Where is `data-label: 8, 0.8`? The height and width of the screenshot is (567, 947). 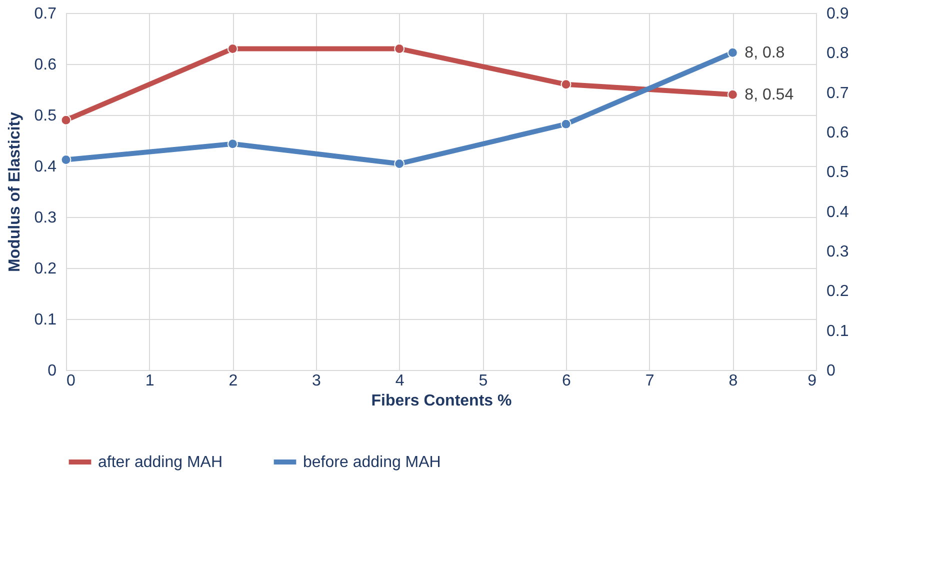
data-label: 8, 0.8 is located at coordinates (764, 53).